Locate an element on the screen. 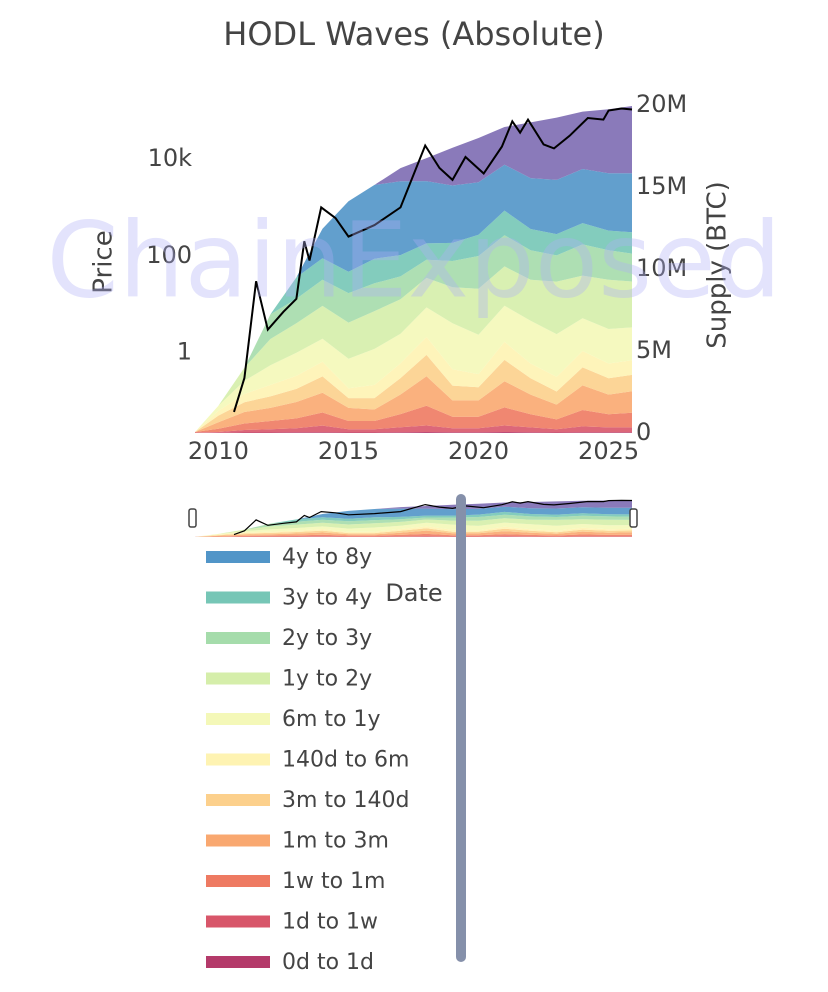 Image resolution: width=828 pixels, height=992 pixels. y-axis-title: Price is located at coordinates (104, 261).